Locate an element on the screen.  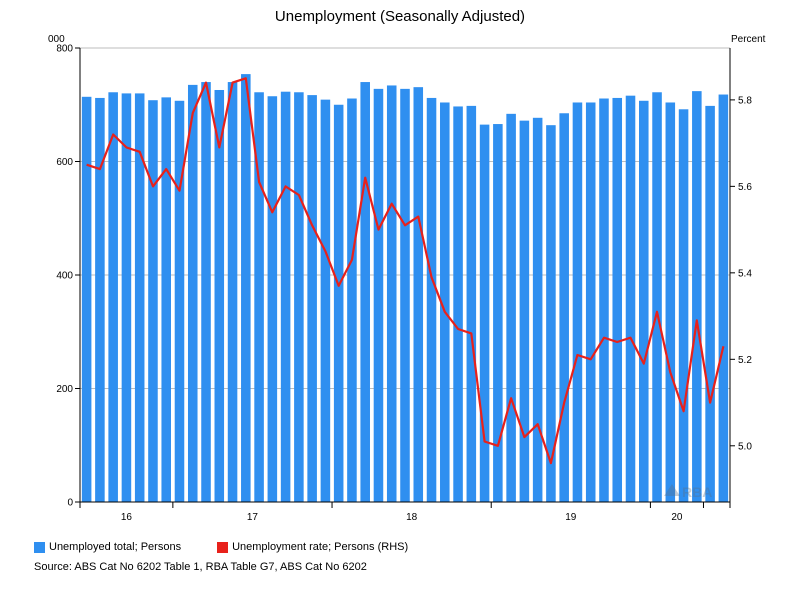
left-tick-label: 0 is located at coordinates (70, 503).